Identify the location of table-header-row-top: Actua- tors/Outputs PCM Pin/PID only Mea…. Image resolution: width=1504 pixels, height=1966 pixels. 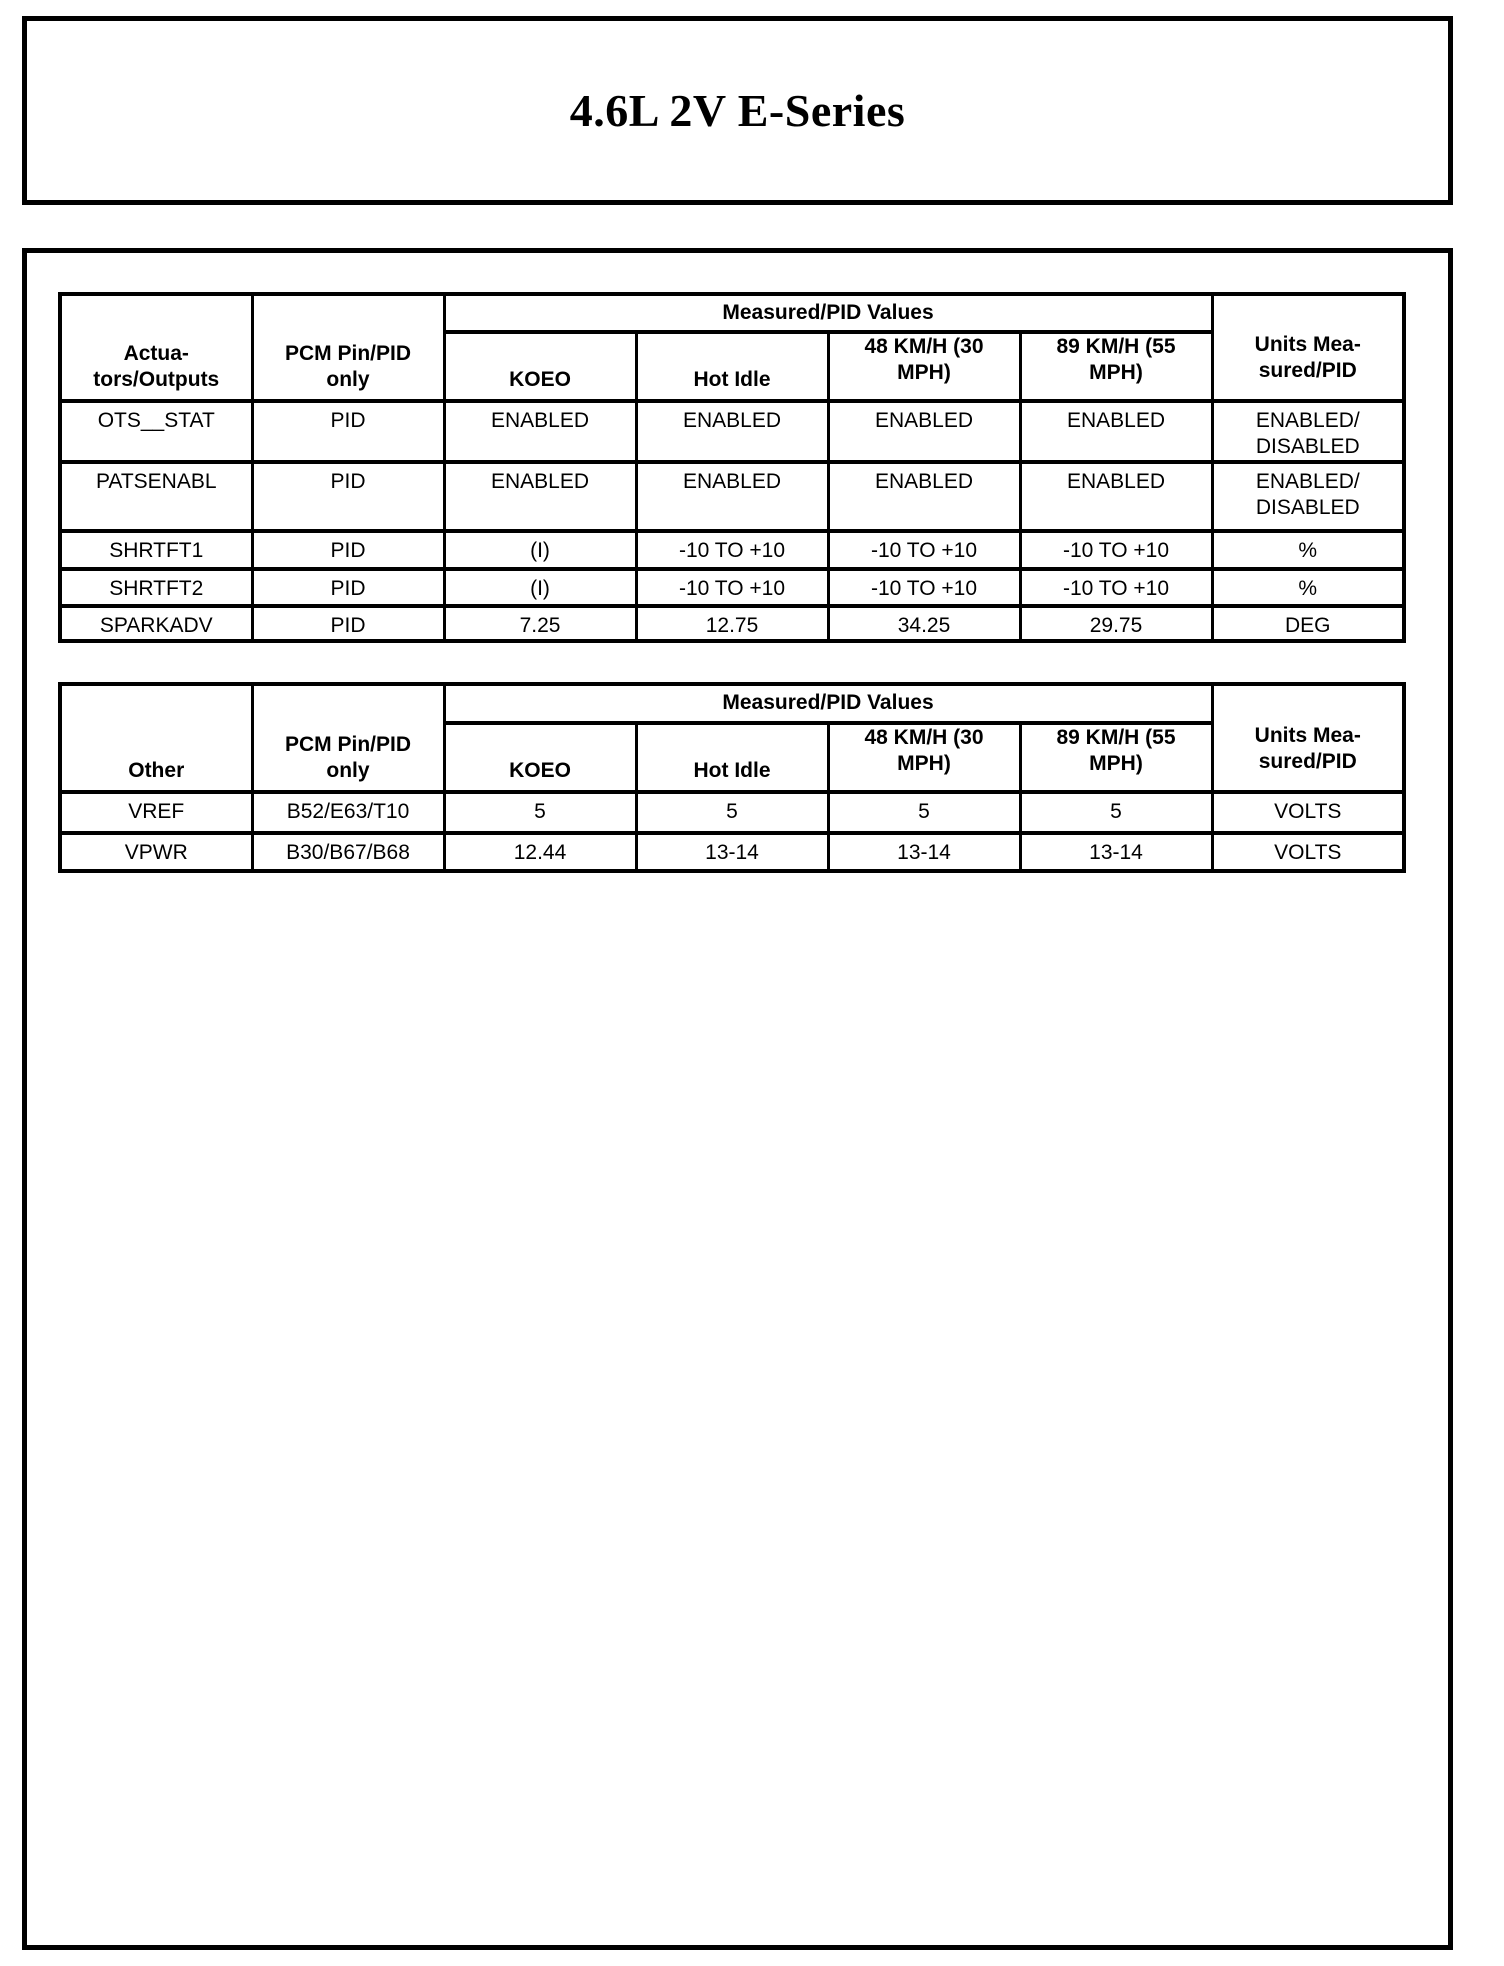
(732, 347).